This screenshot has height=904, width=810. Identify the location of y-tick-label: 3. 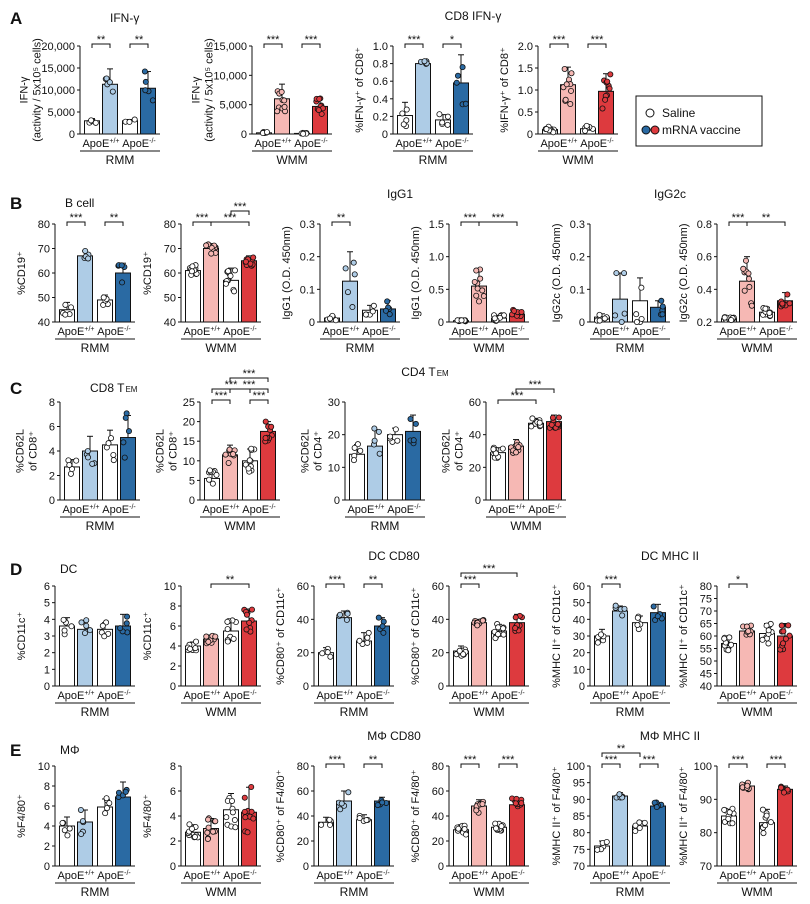
(47, 637).